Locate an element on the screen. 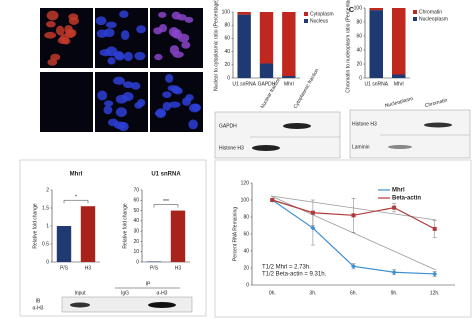  x-tick-label: 6h. is located at coordinates (353, 293).